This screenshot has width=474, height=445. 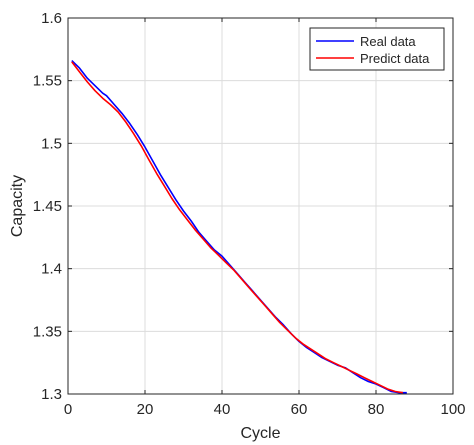 What do you see at coordinates (260, 433) in the screenshot?
I see `x-axis-label: Cycle` at bounding box center [260, 433].